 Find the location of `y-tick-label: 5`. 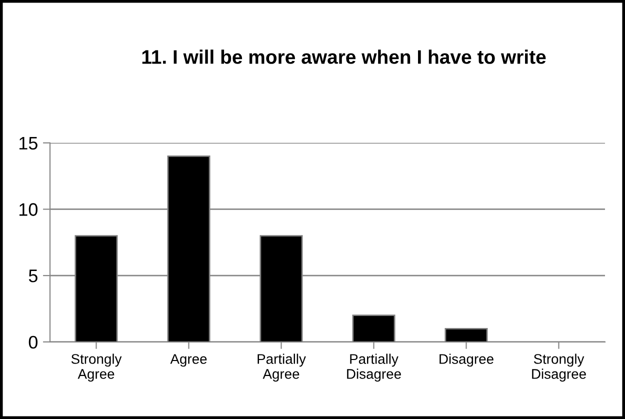

y-tick-label: 5 is located at coordinates (33, 276).